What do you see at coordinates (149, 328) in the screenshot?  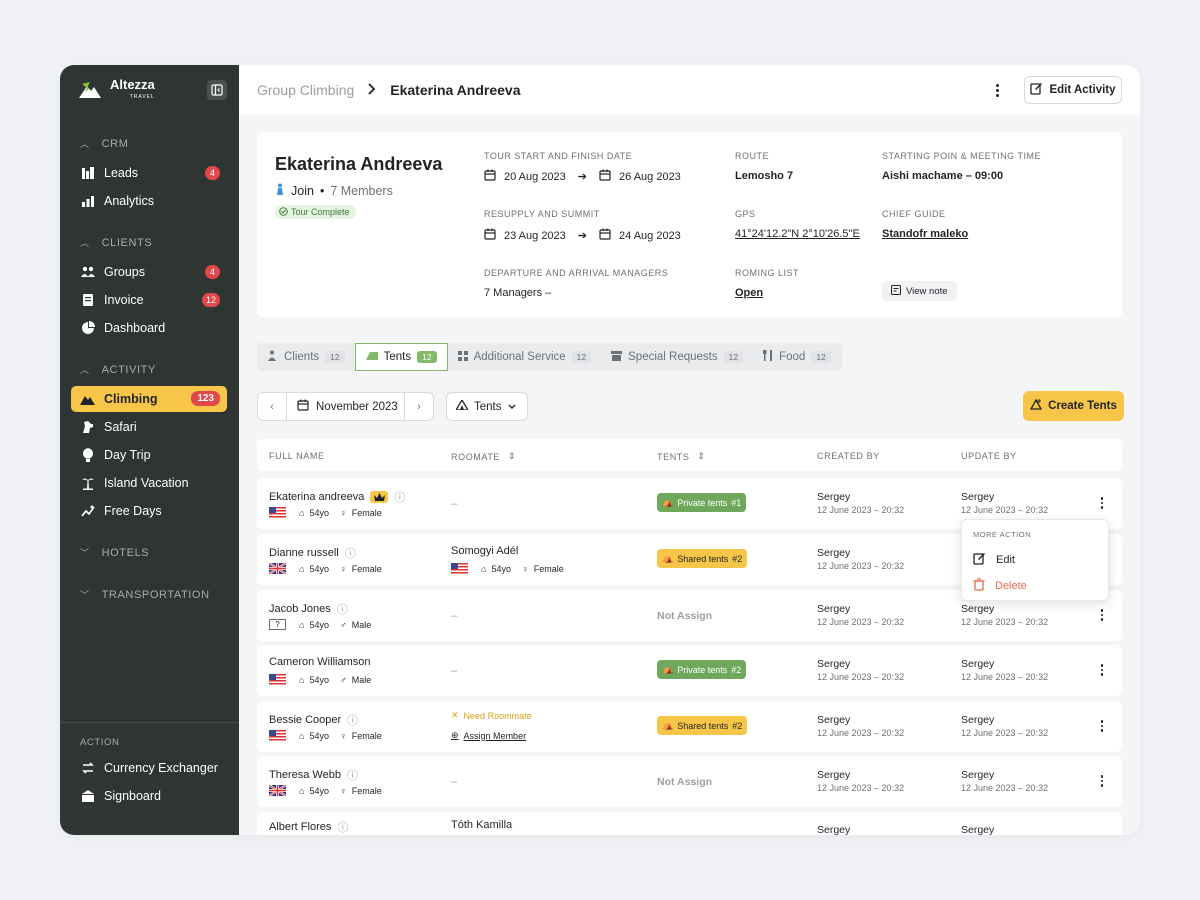 I see `sidebar-item-dashboard: Dashboard` at bounding box center [149, 328].